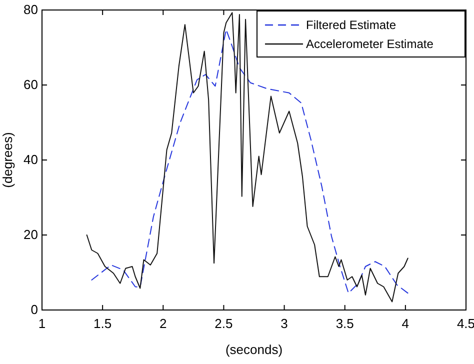 The image size is (474, 364). Describe the element at coordinates (406, 323) in the screenshot. I see `x-tick-label: 4` at that location.